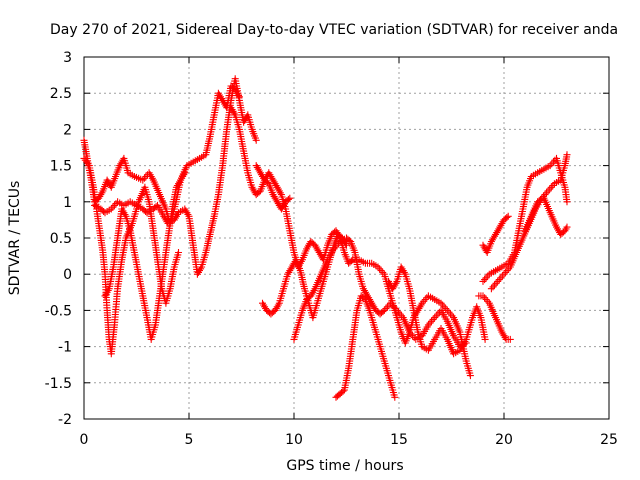  Describe the element at coordinates (504, 440) in the screenshot. I see `x-tick-label: 20` at that location.